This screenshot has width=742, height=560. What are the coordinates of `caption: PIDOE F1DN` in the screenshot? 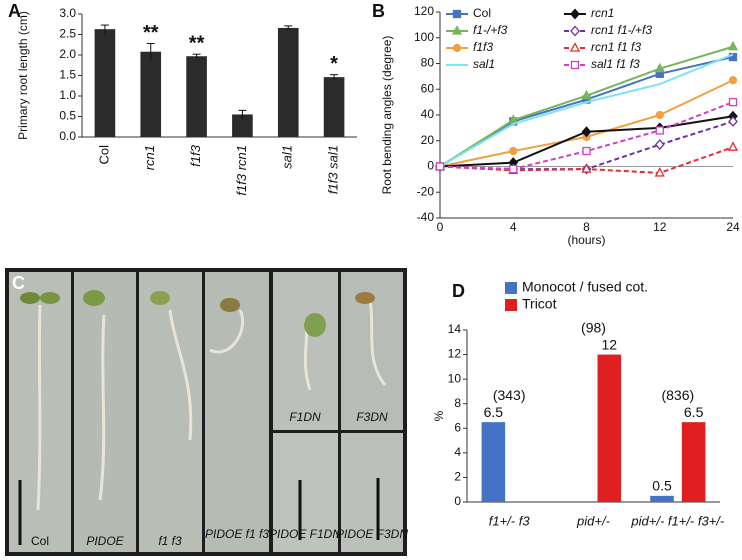 It's located at (305, 534).